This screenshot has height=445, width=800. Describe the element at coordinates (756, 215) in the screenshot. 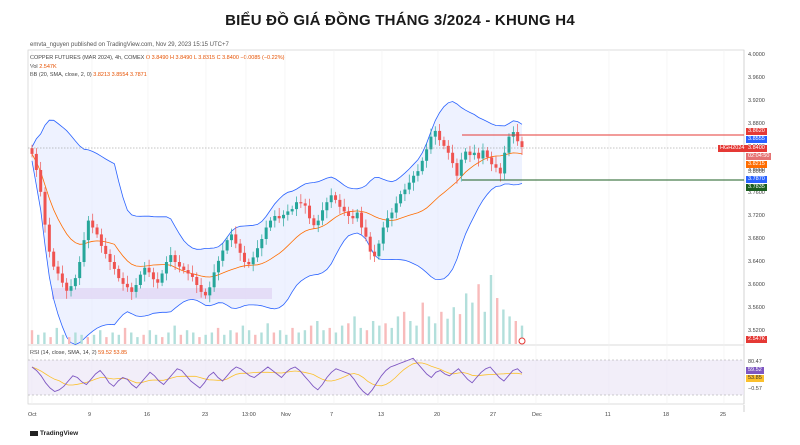

I see `price-tick-label: 3.7200` at that location.